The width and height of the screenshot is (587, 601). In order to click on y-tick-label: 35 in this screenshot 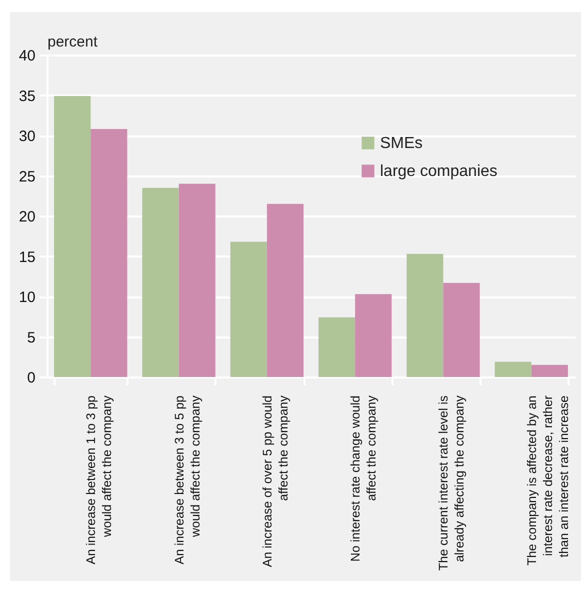, I will do `click(27, 96)`.